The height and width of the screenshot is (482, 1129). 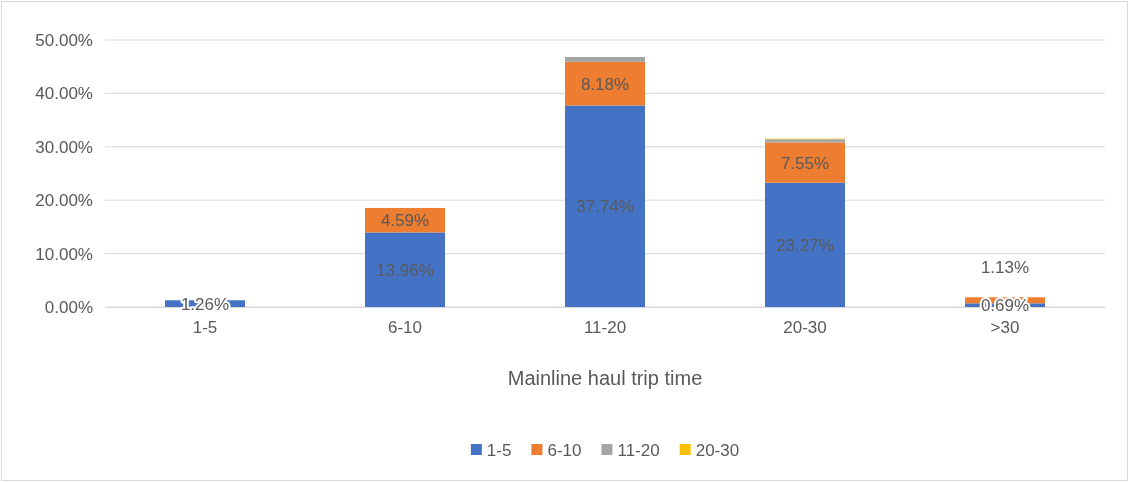 What do you see at coordinates (1005, 268) in the screenshot?
I see `data-label: 1.13%` at bounding box center [1005, 268].